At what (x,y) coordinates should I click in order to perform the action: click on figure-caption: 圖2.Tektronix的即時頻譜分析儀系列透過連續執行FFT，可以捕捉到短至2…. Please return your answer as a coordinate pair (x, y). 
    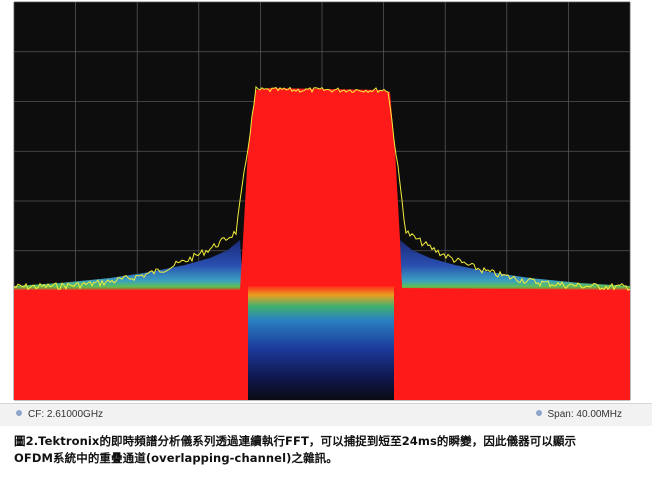
    Looking at the image, I should click on (327, 450).